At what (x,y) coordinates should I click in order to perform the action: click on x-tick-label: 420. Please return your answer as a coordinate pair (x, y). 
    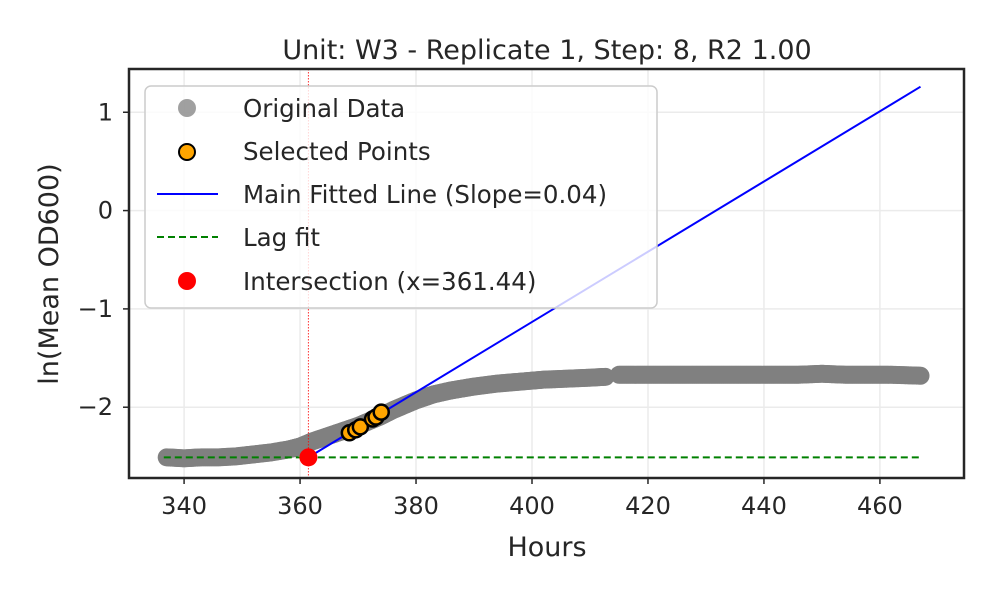
    Looking at the image, I should click on (648, 506).